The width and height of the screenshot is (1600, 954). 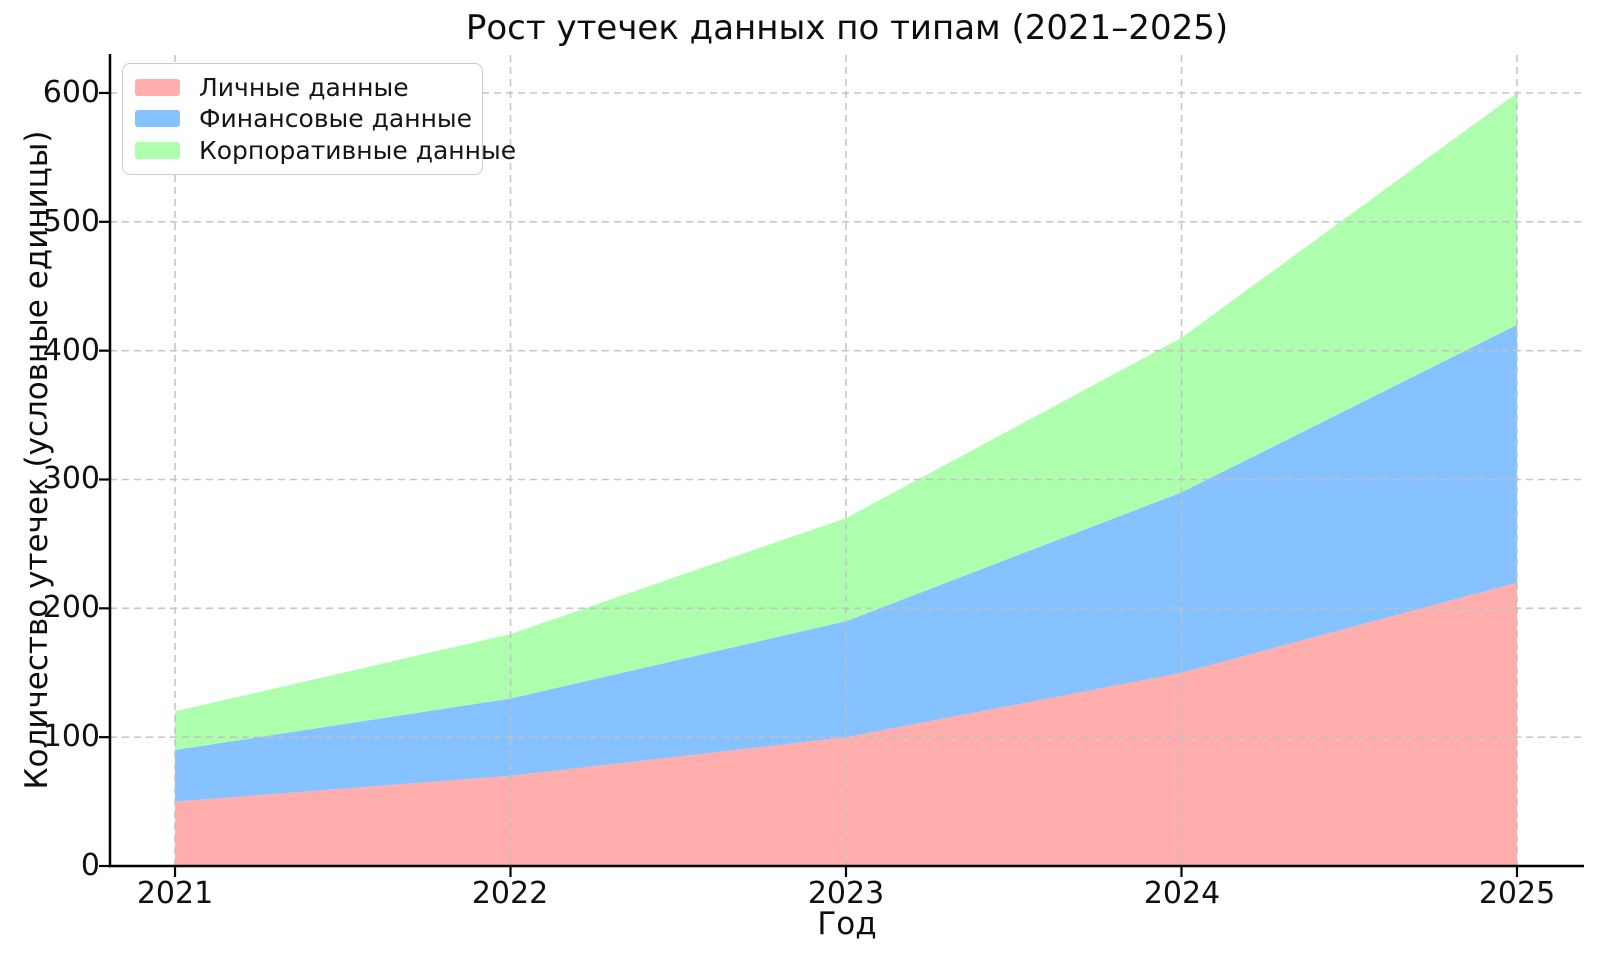 What do you see at coordinates (1517, 893) in the screenshot?
I see `x-tick-label-2025: 2025` at bounding box center [1517, 893].